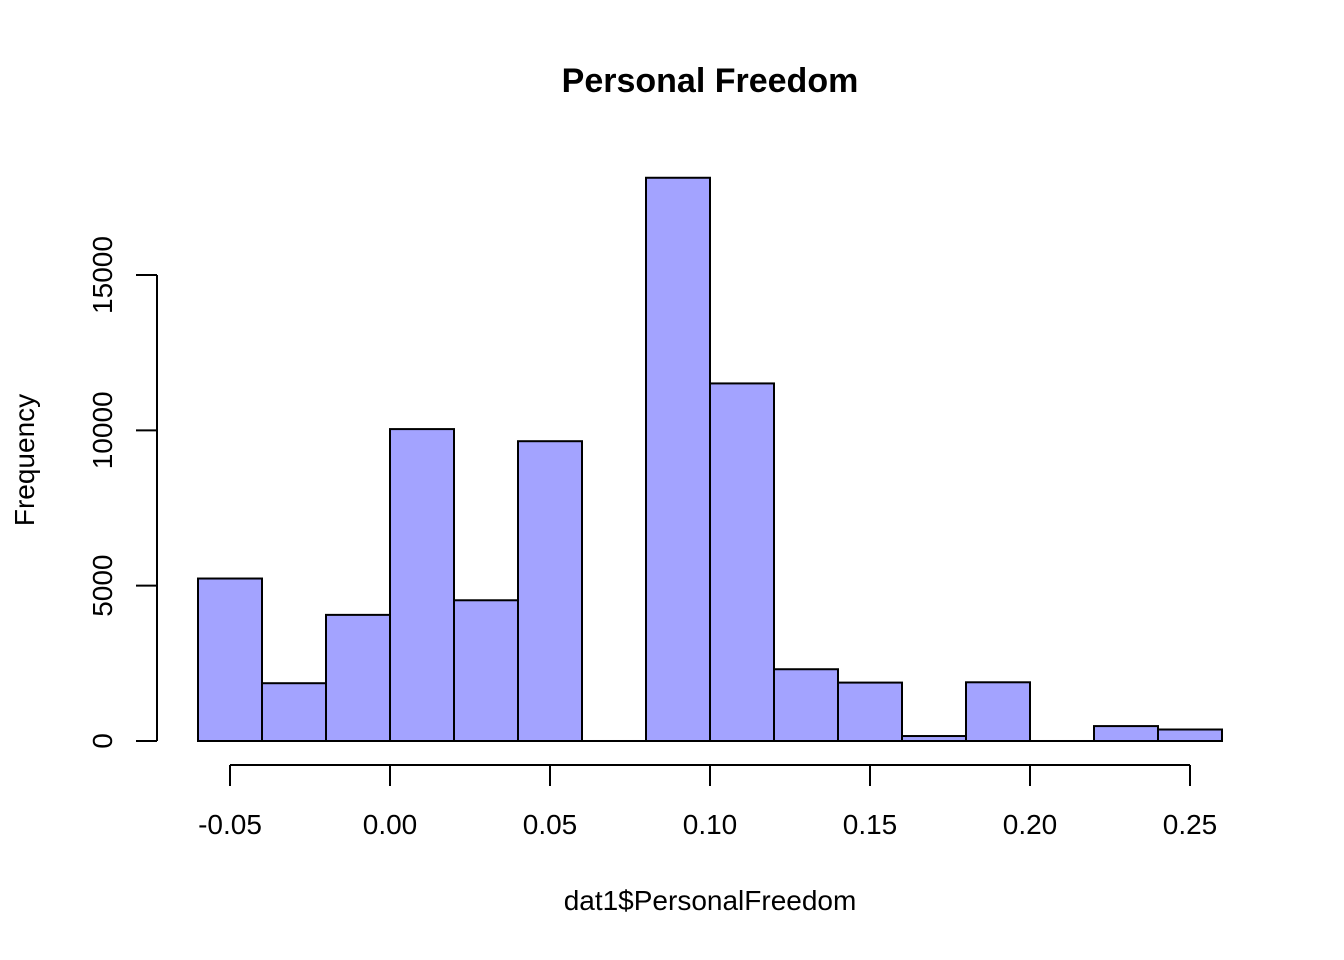 The width and height of the screenshot is (1344, 960). Describe the element at coordinates (102, 586) in the screenshot. I see `y-tick-label-1: 5000` at that location.